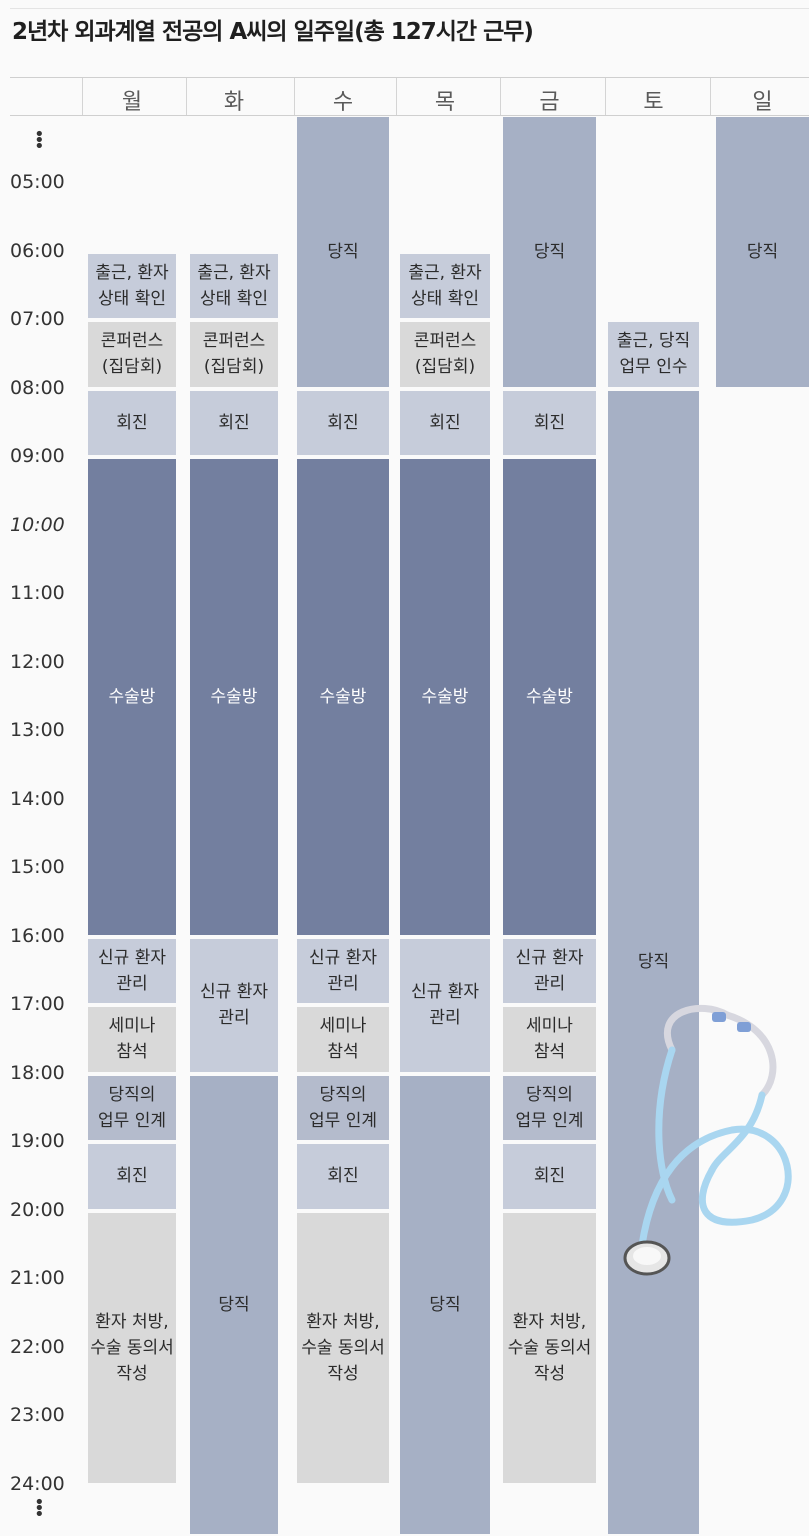 This screenshot has width=809, height=1536. What do you see at coordinates (653, 102) in the screenshot?
I see `day-header: 토` at bounding box center [653, 102].